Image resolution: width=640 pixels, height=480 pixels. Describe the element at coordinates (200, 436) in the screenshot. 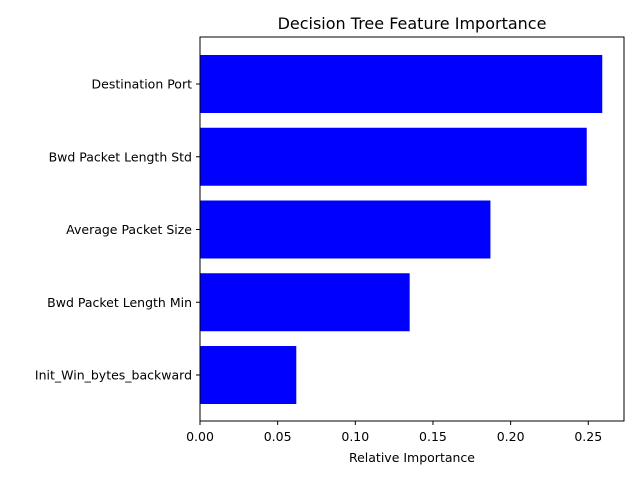

I see `x-tick-label-0: 0.00` at that location.